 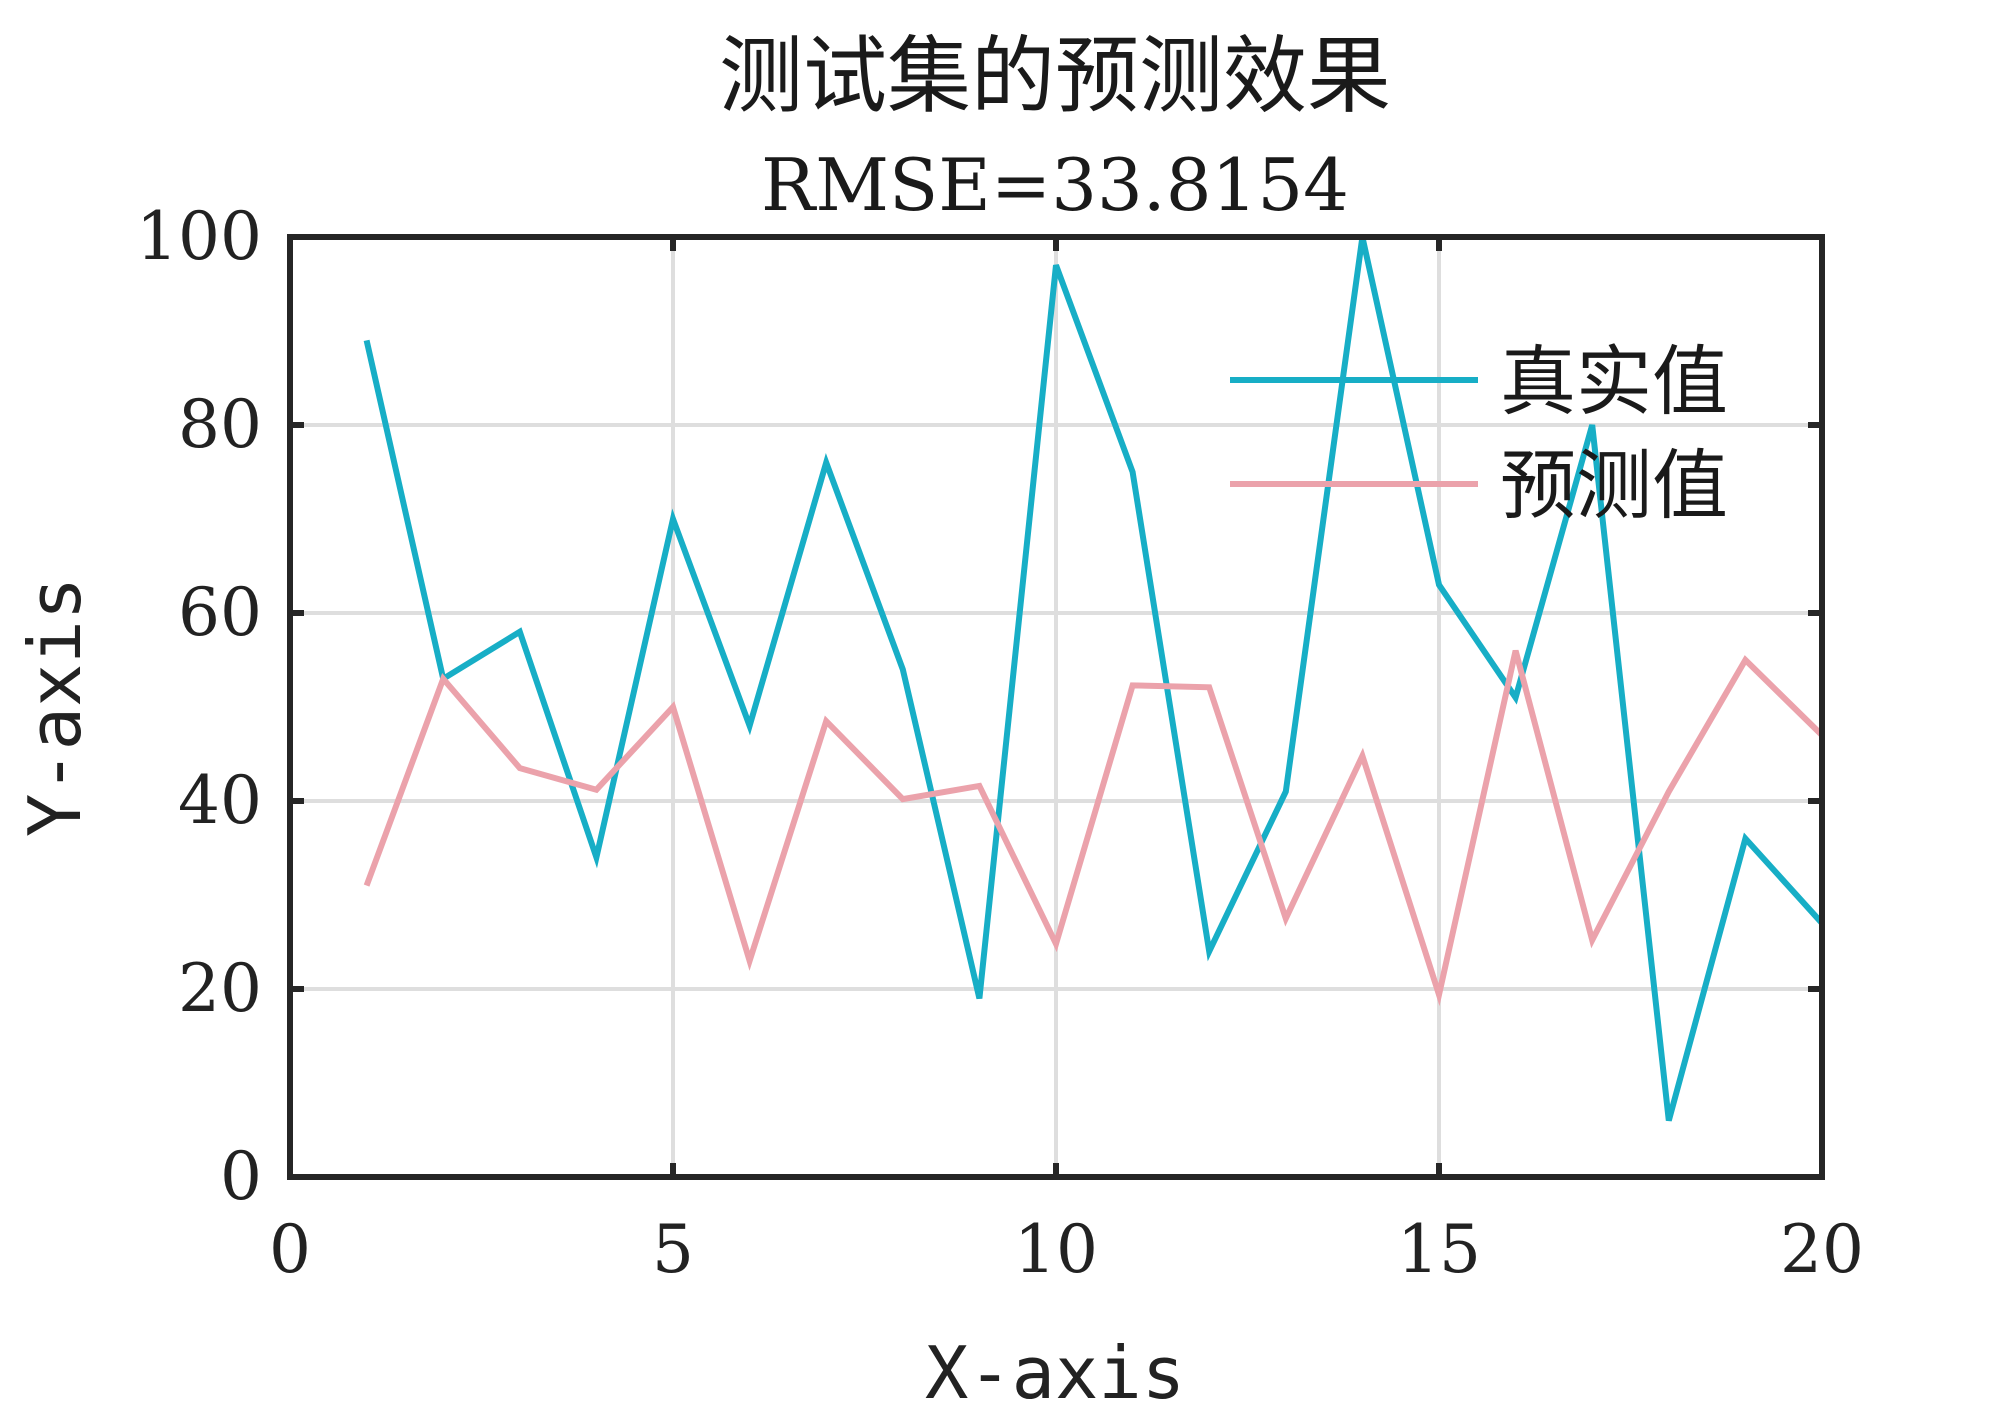 I want to click on x-tick-label: 5, so click(x=673, y=1249).